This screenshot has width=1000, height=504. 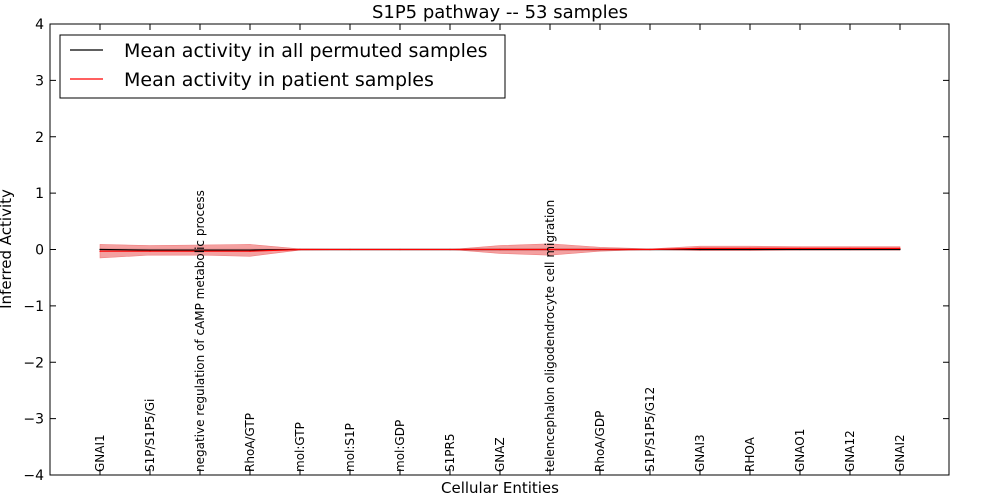 What do you see at coordinates (700, 453) in the screenshot?
I see `x-tick-label: GNAI3` at bounding box center [700, 453].